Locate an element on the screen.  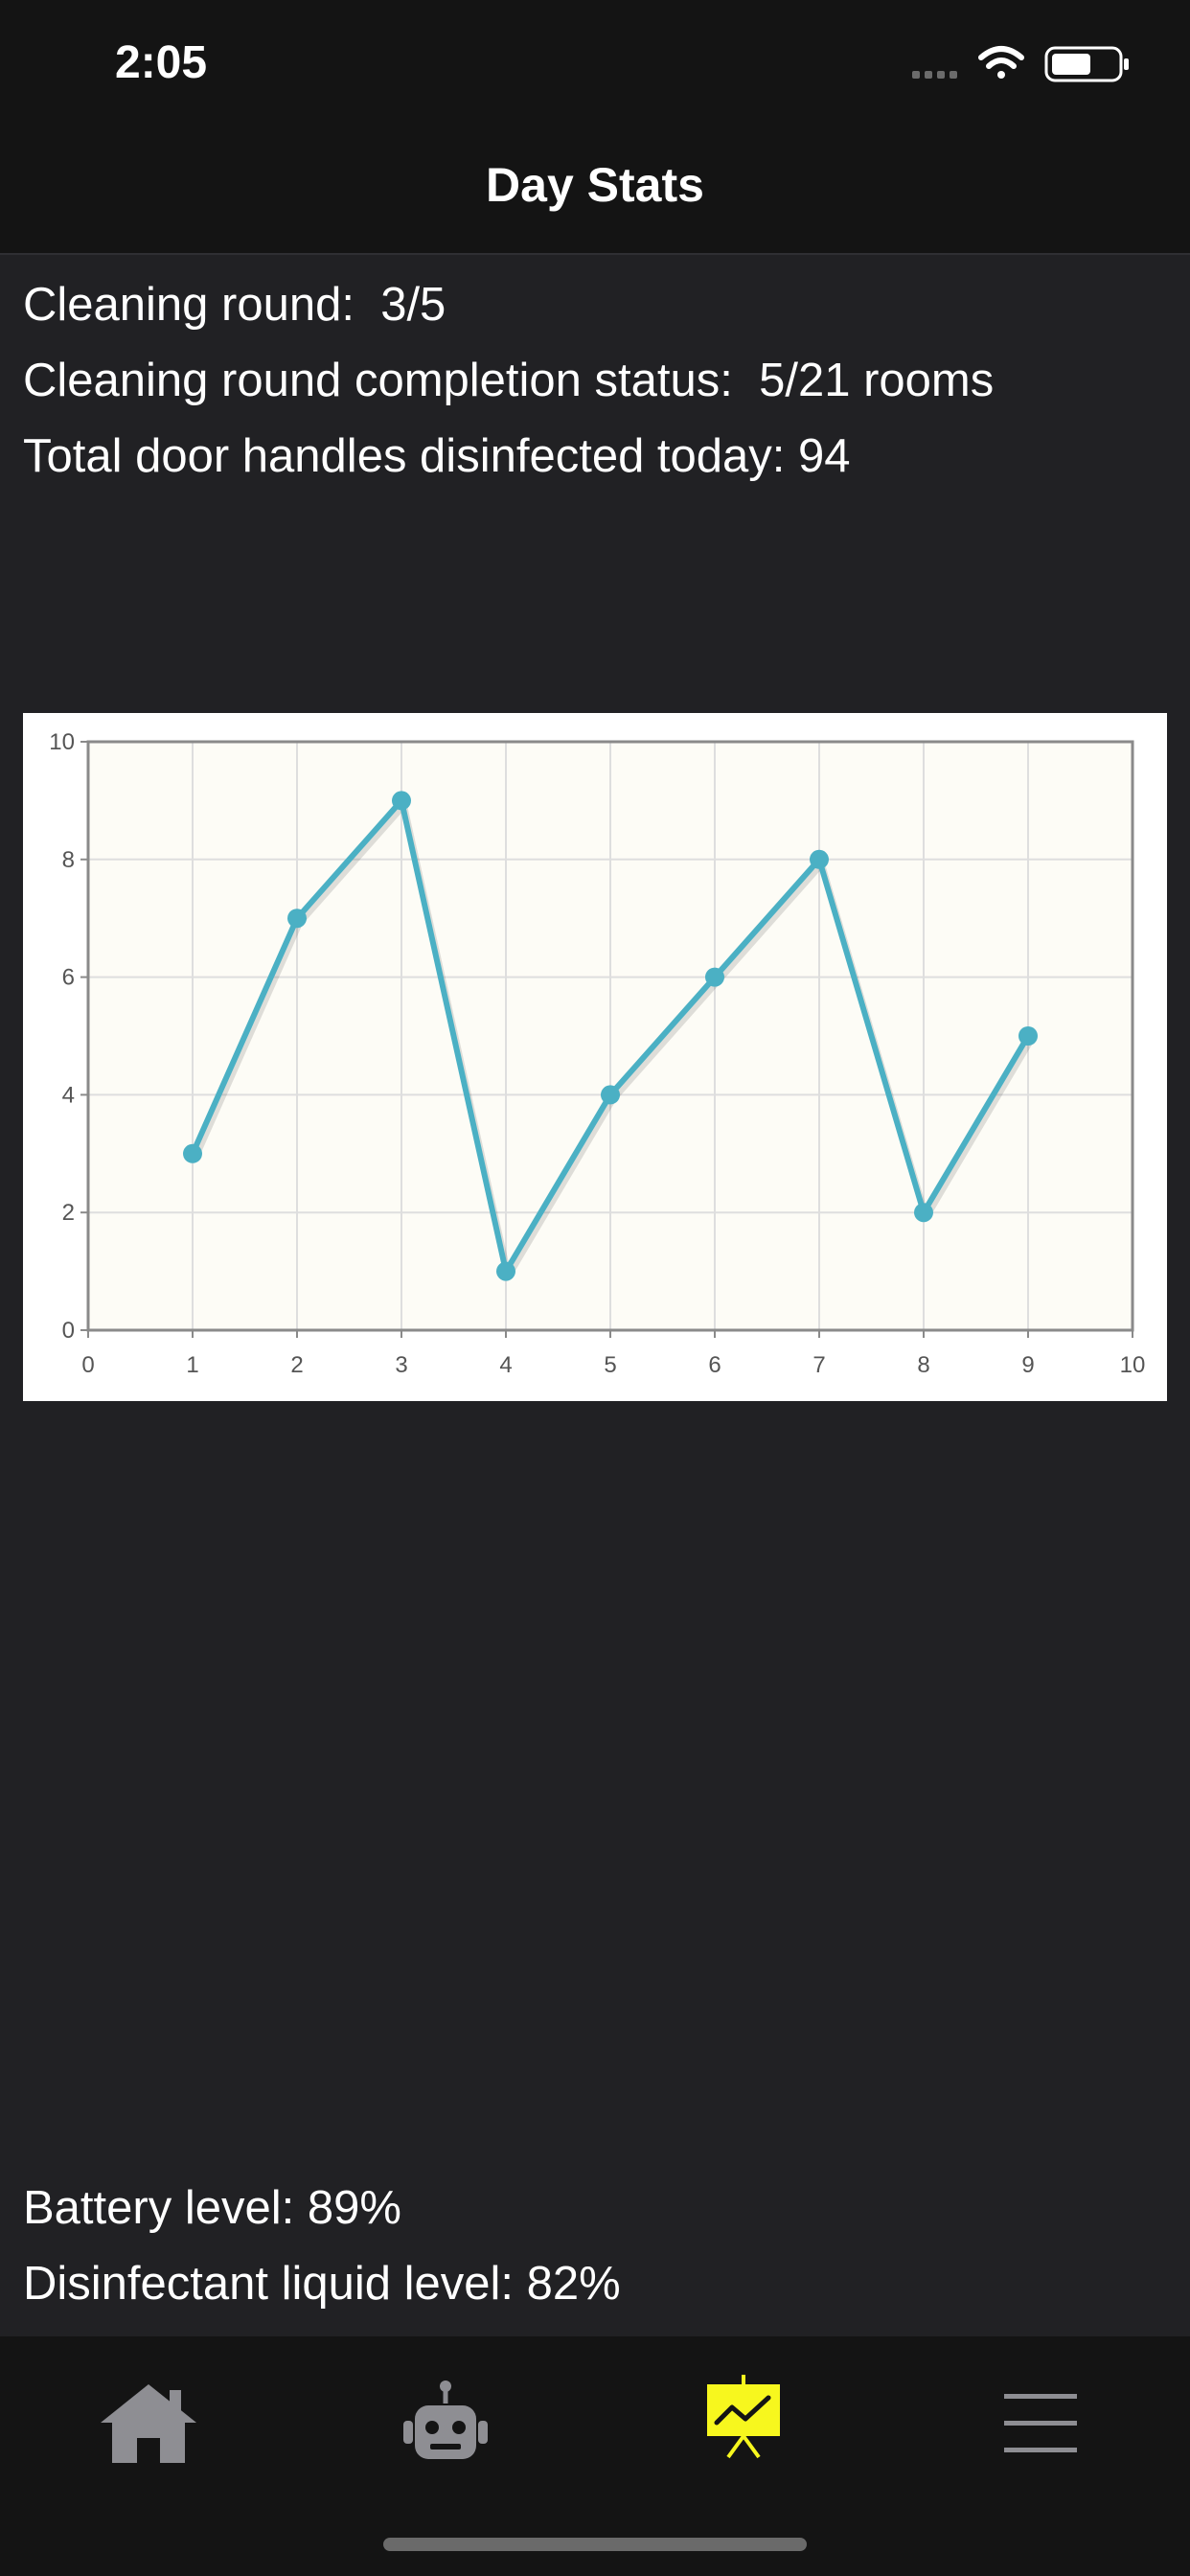
x-tick-label: 8 is located at coordinates (923, 1365).